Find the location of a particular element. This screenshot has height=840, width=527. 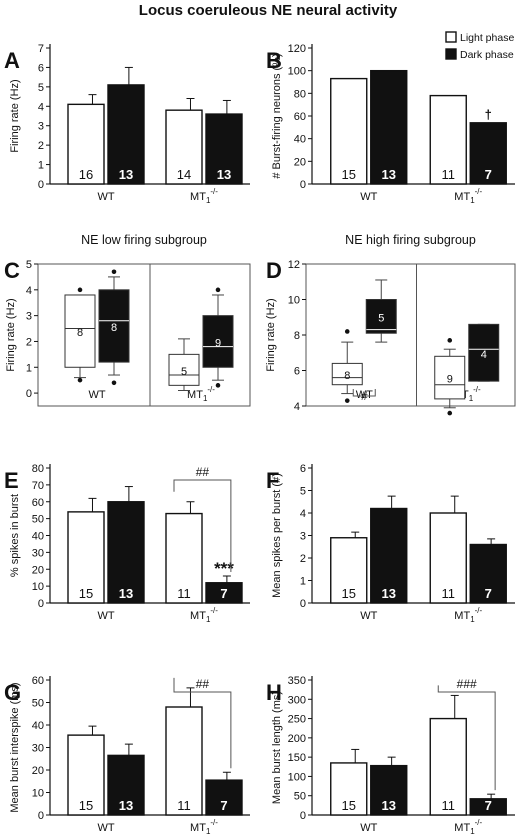

y-tick-label: 7 is located at coordinates (41, 49).